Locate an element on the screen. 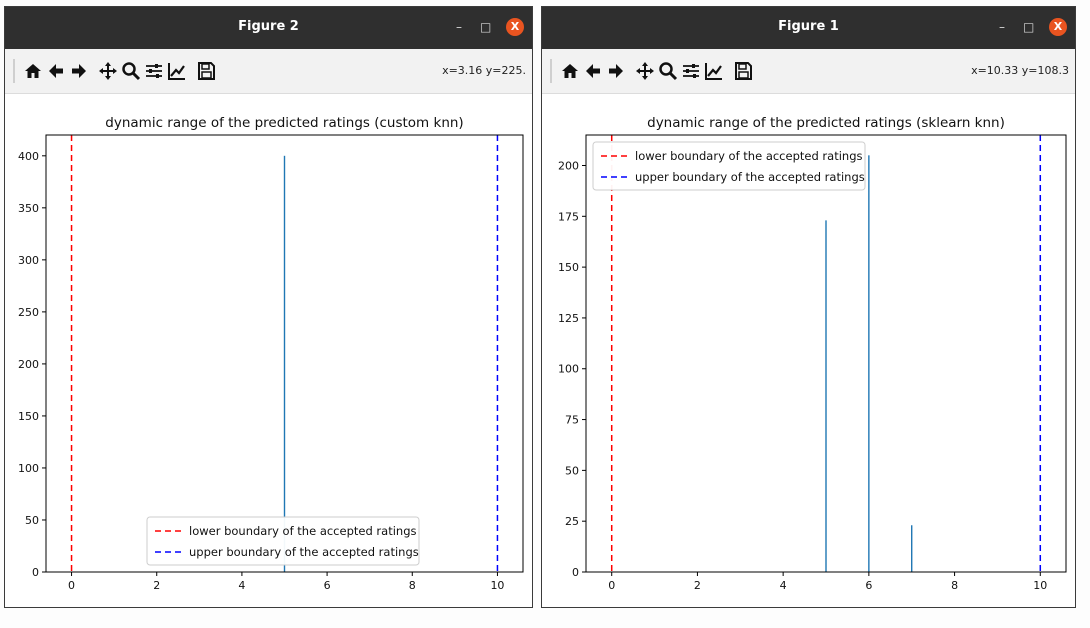 The height and width of the screenshot is (628, 1090). cursor-coordinates: x=3.16 y=225. is located at coordinates (484, 70).